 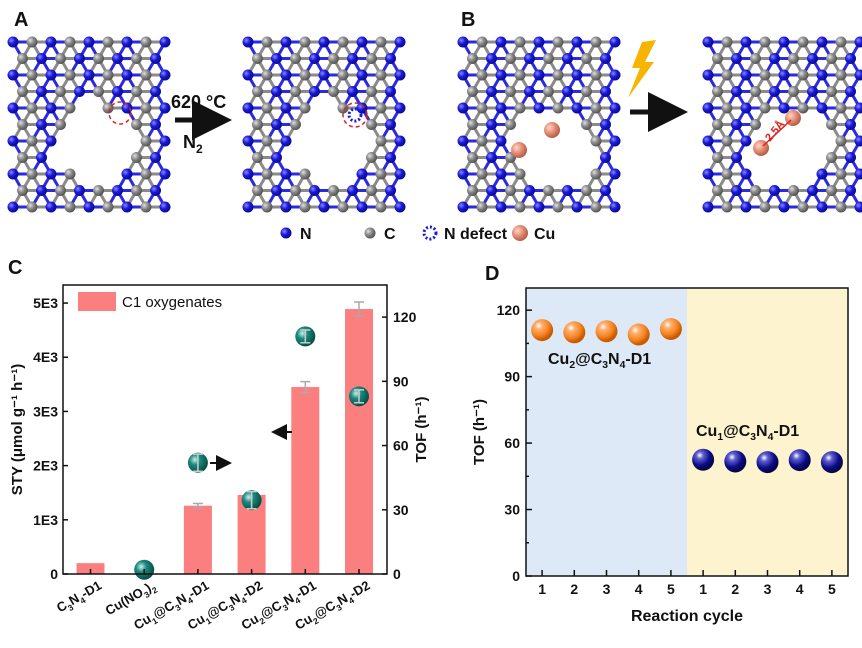 What do you see at coordinates (638, 359) in the screenshot?
I see `text-part: -D1` at bounding box center [638, 359].